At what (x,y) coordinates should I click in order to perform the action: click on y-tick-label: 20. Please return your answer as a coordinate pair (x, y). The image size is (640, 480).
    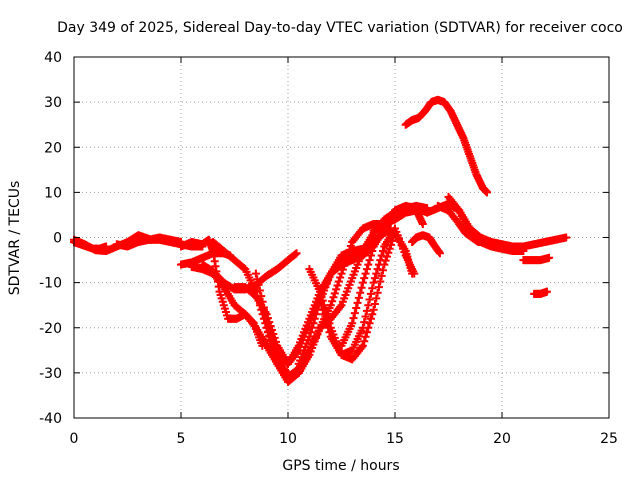
    Looking at the image, I should click on (53, 148).